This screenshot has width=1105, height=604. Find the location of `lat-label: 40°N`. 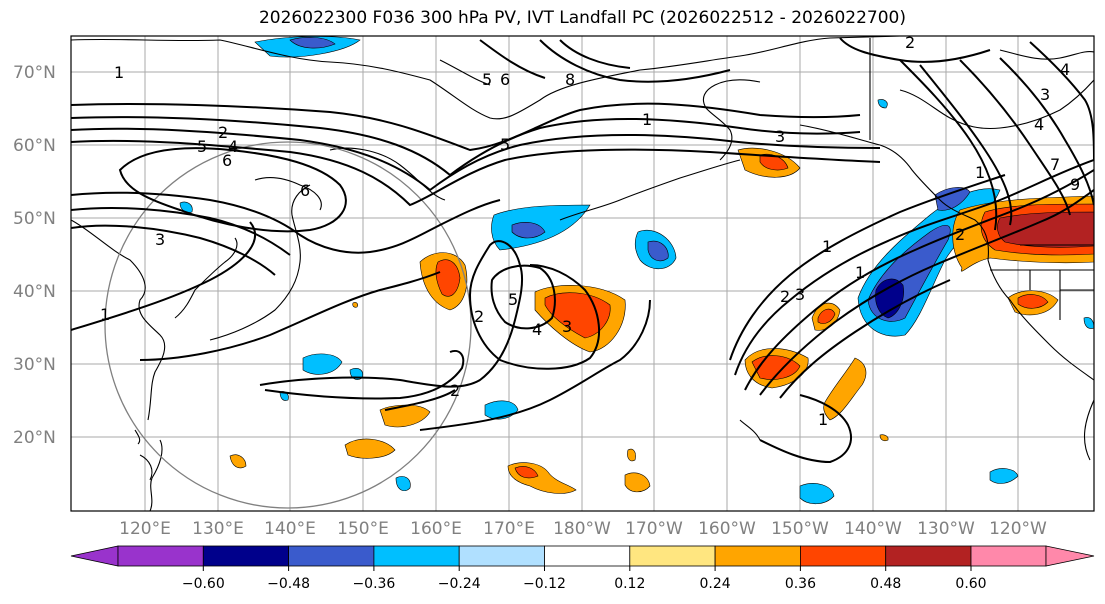

lat-label: 40°N is located at coordinates (34, 292).